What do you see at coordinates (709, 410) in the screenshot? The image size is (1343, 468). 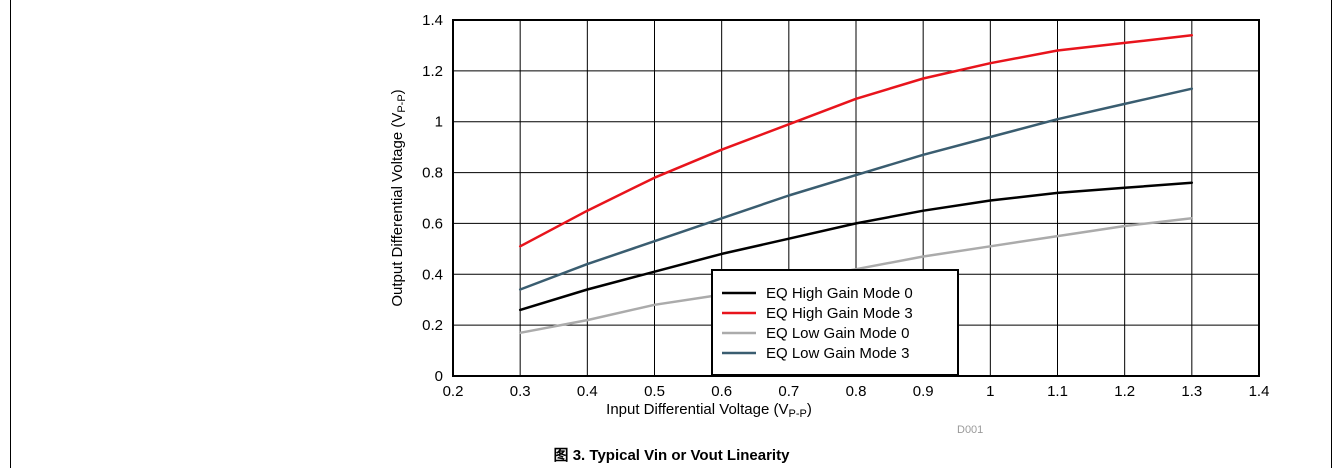 I see `x-axis-title: Input Differential Voltage (VP-P)` at bounding box center [709, 410].